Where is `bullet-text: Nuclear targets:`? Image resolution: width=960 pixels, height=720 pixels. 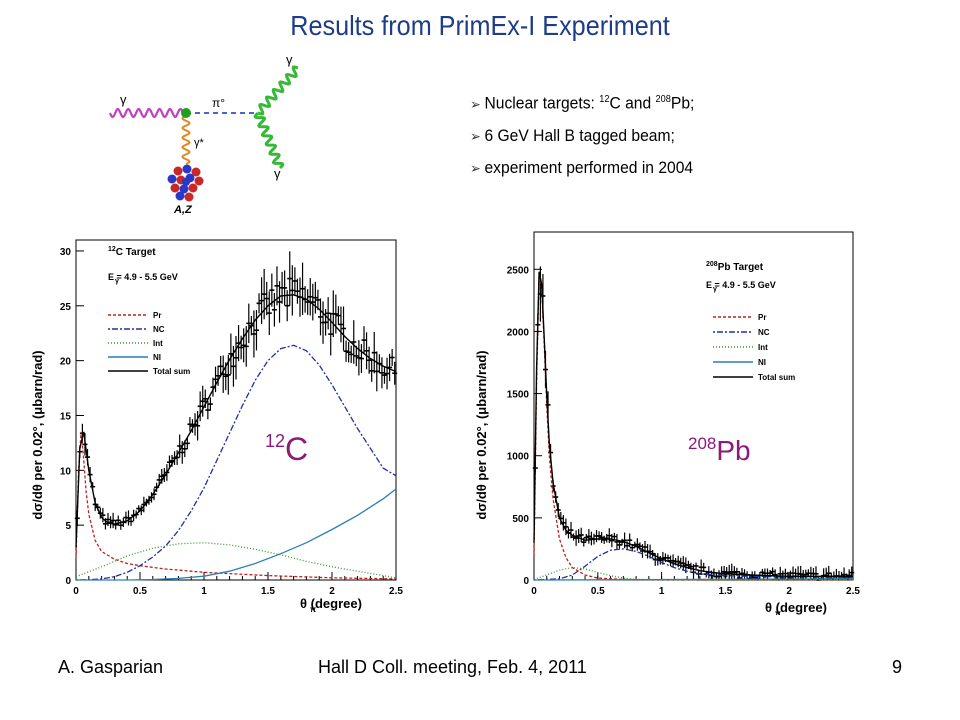 bullet-text: Nuclear targets: is located at coordinates (542, 103).